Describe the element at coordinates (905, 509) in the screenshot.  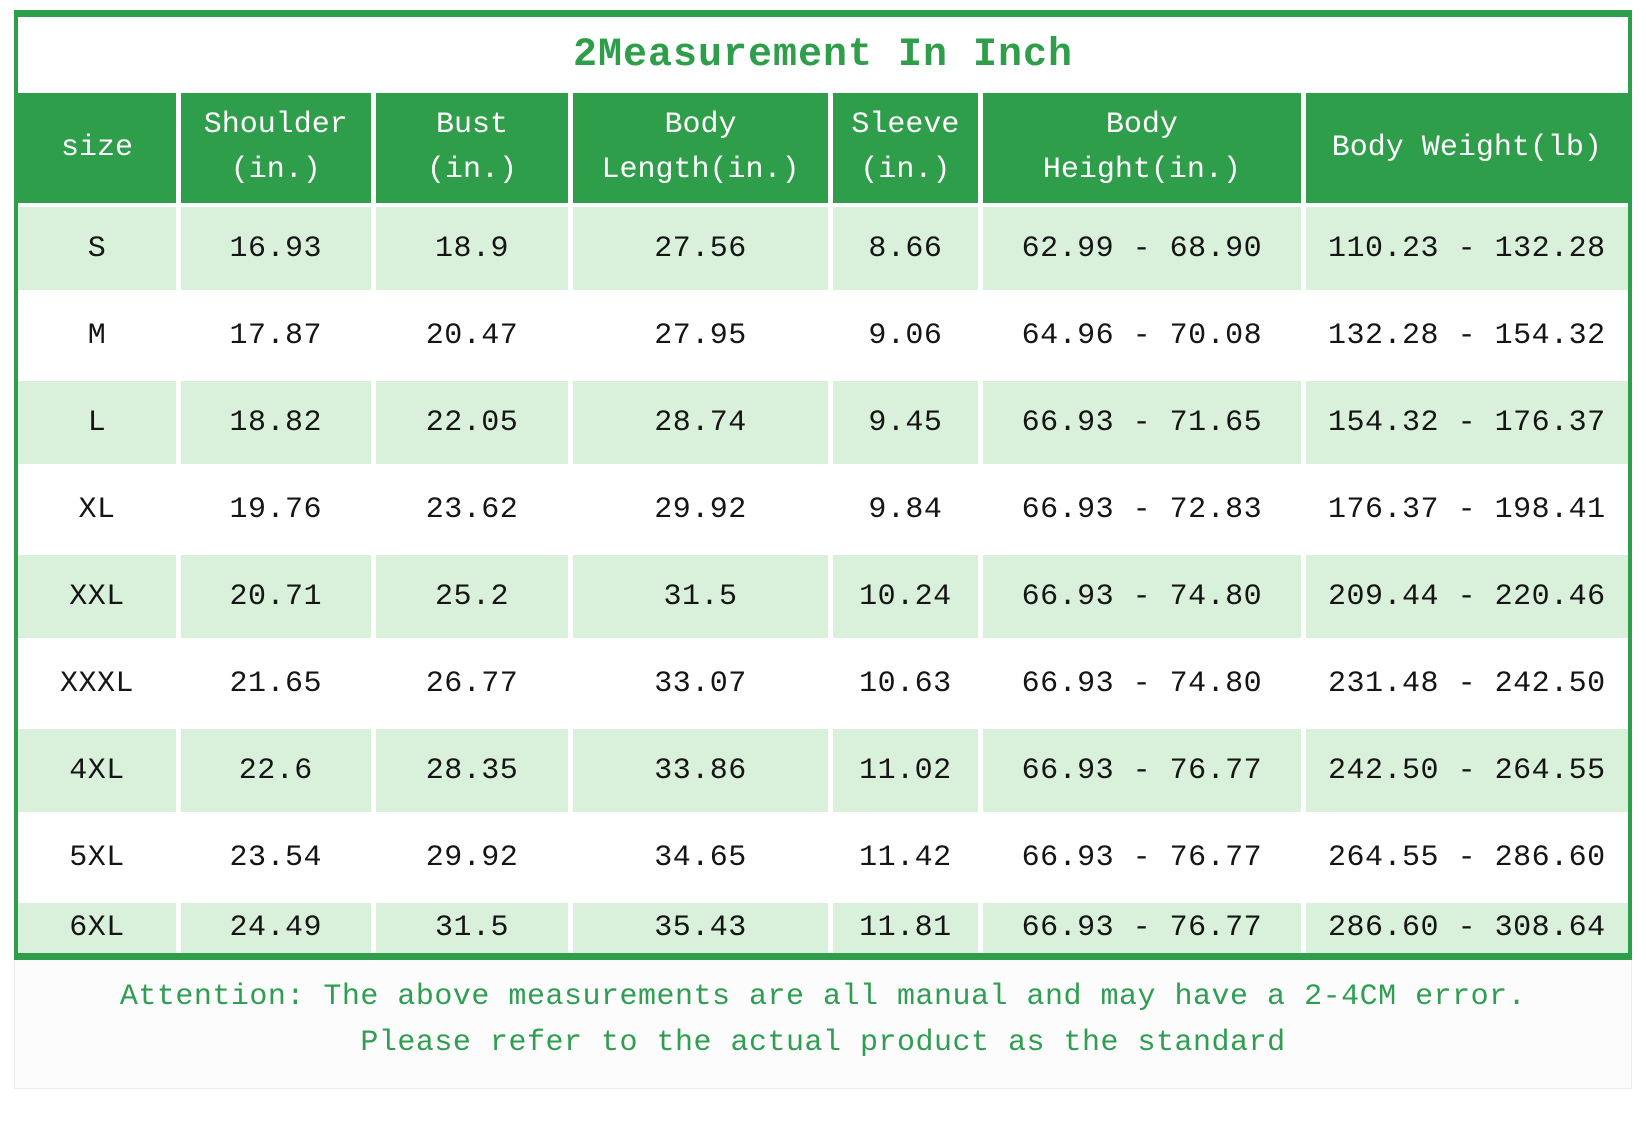
I see `cell-sleeve: 9.84` at that location.